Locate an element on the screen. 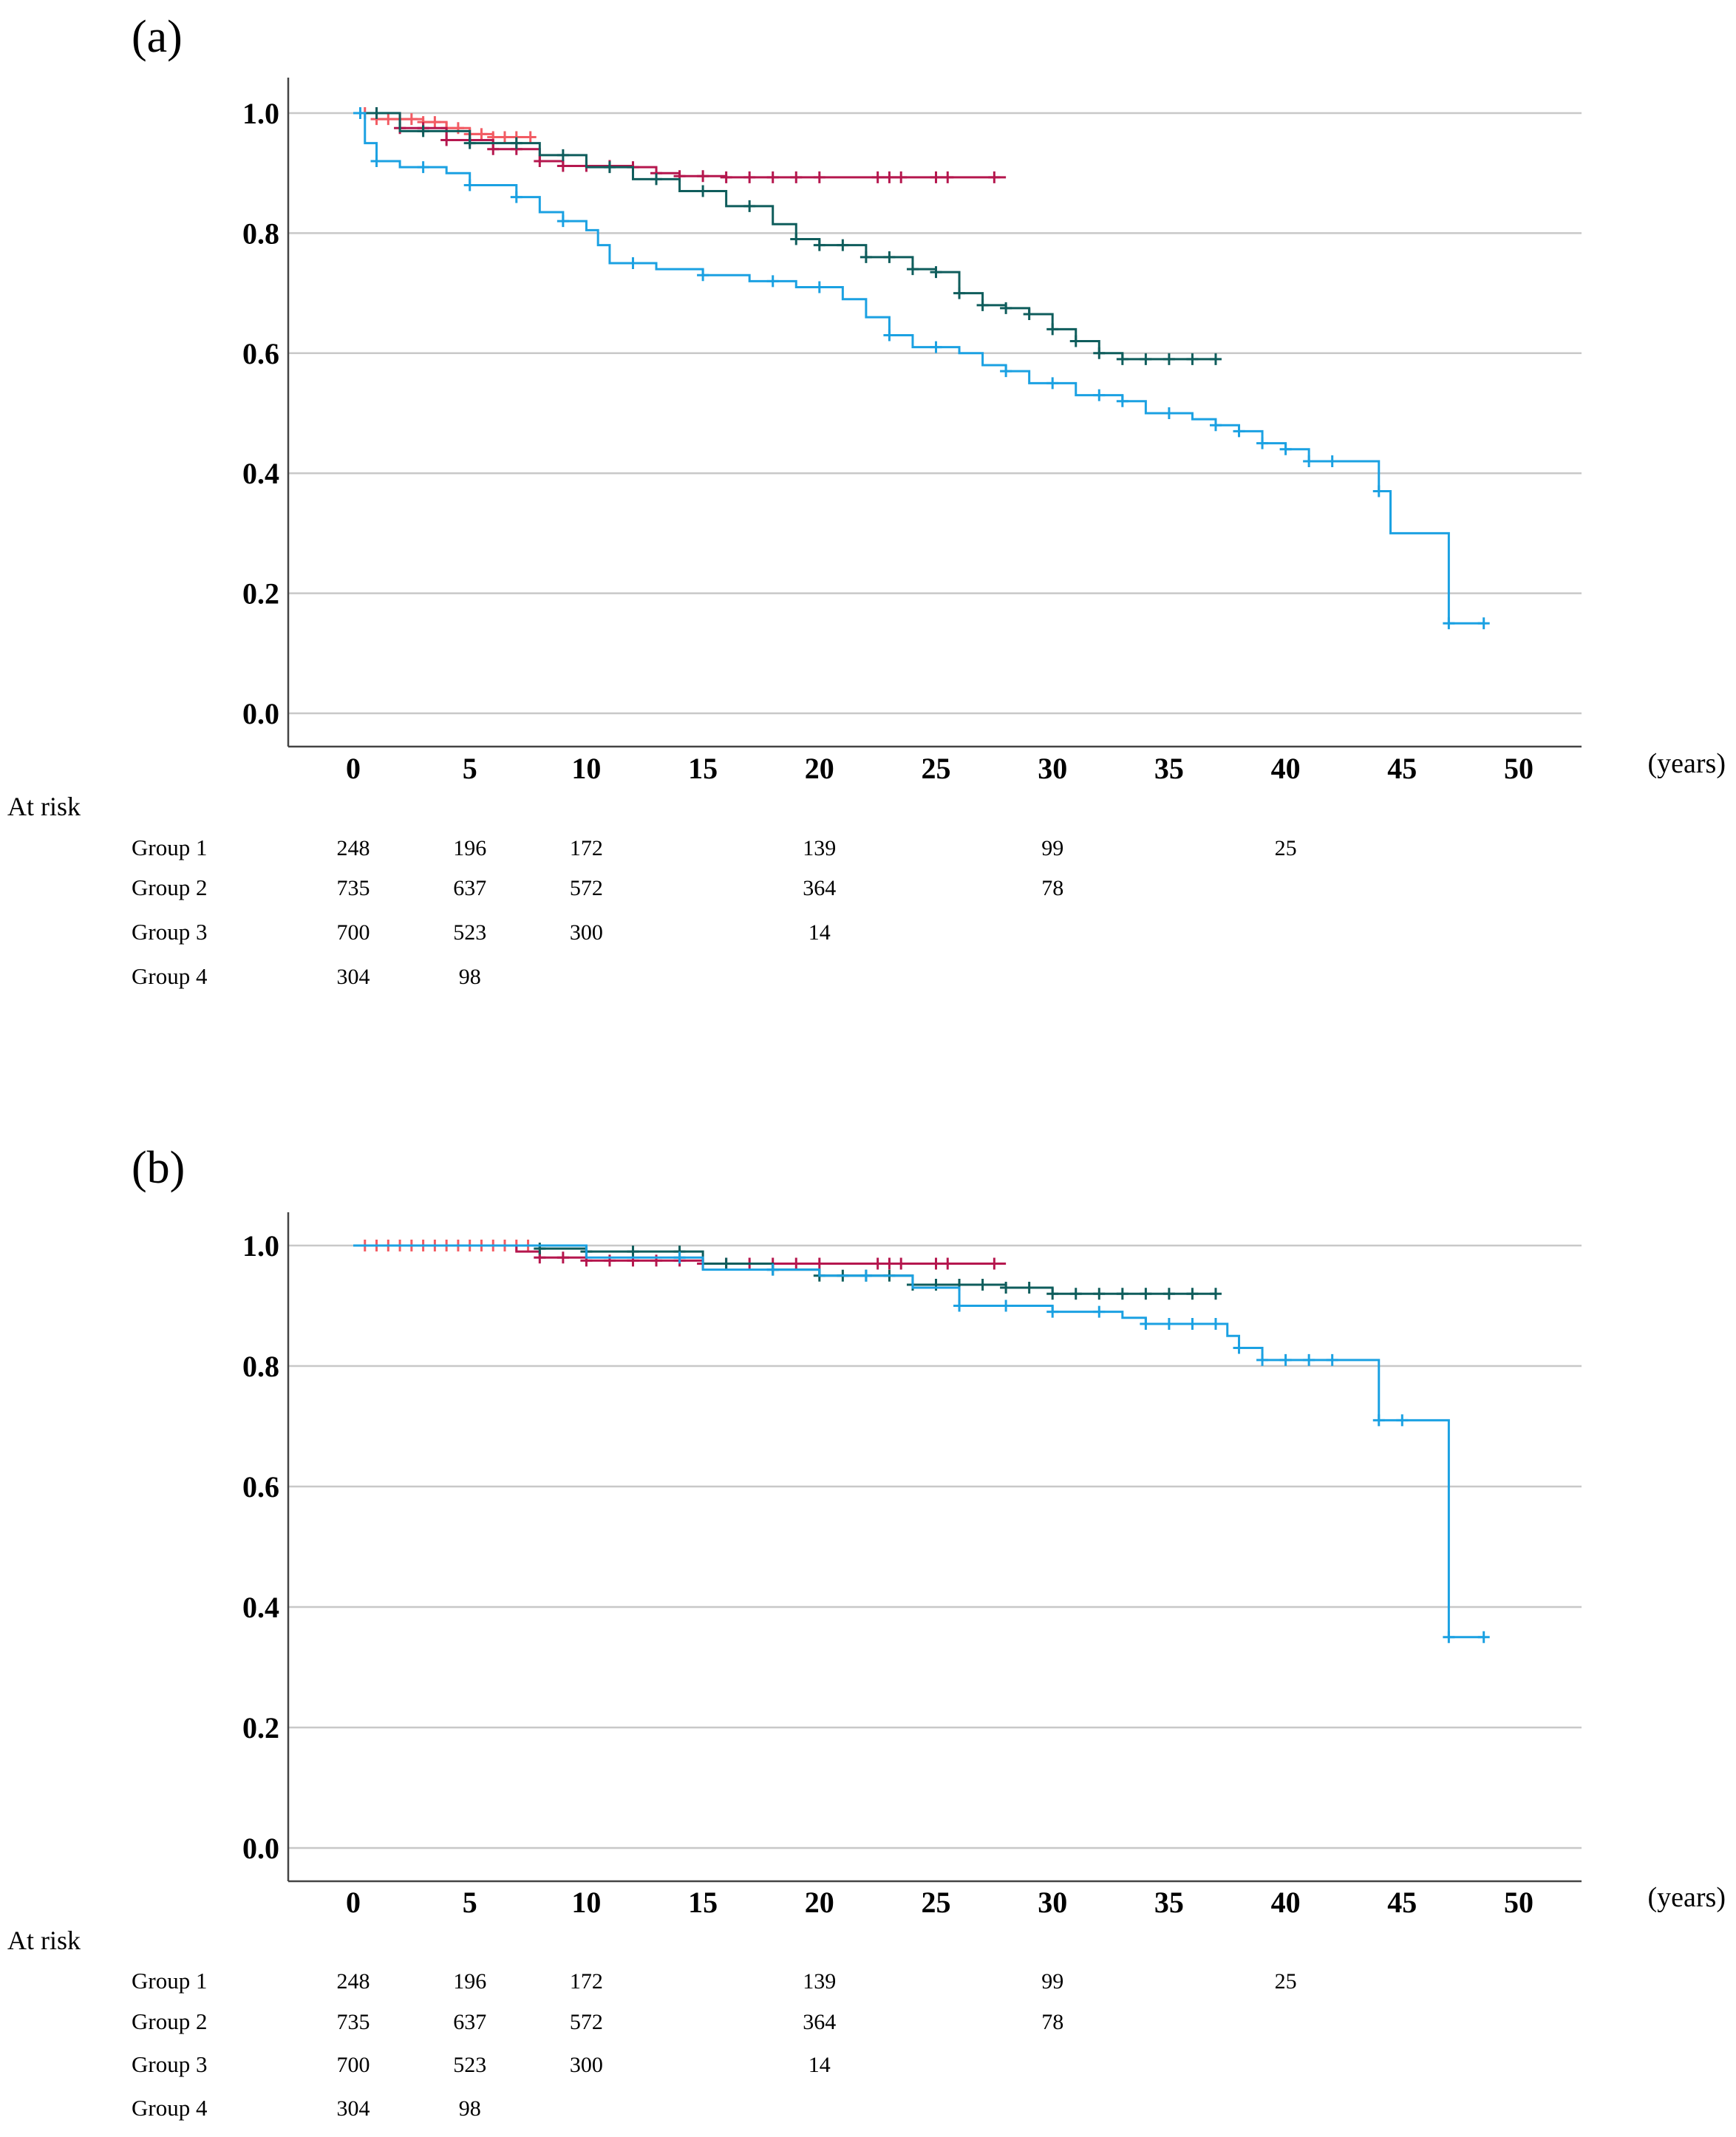  at-risk-count: 98 is located at coordinates (470, 977).